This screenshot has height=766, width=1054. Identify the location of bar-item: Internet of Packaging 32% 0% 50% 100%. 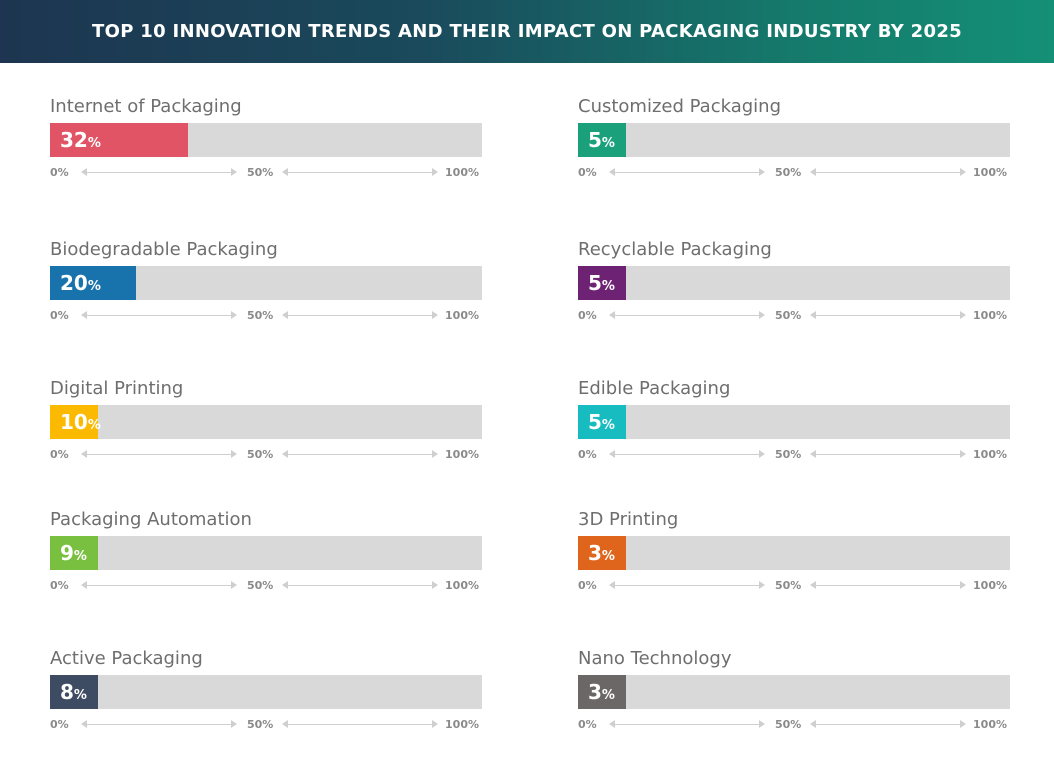
(266, 151).